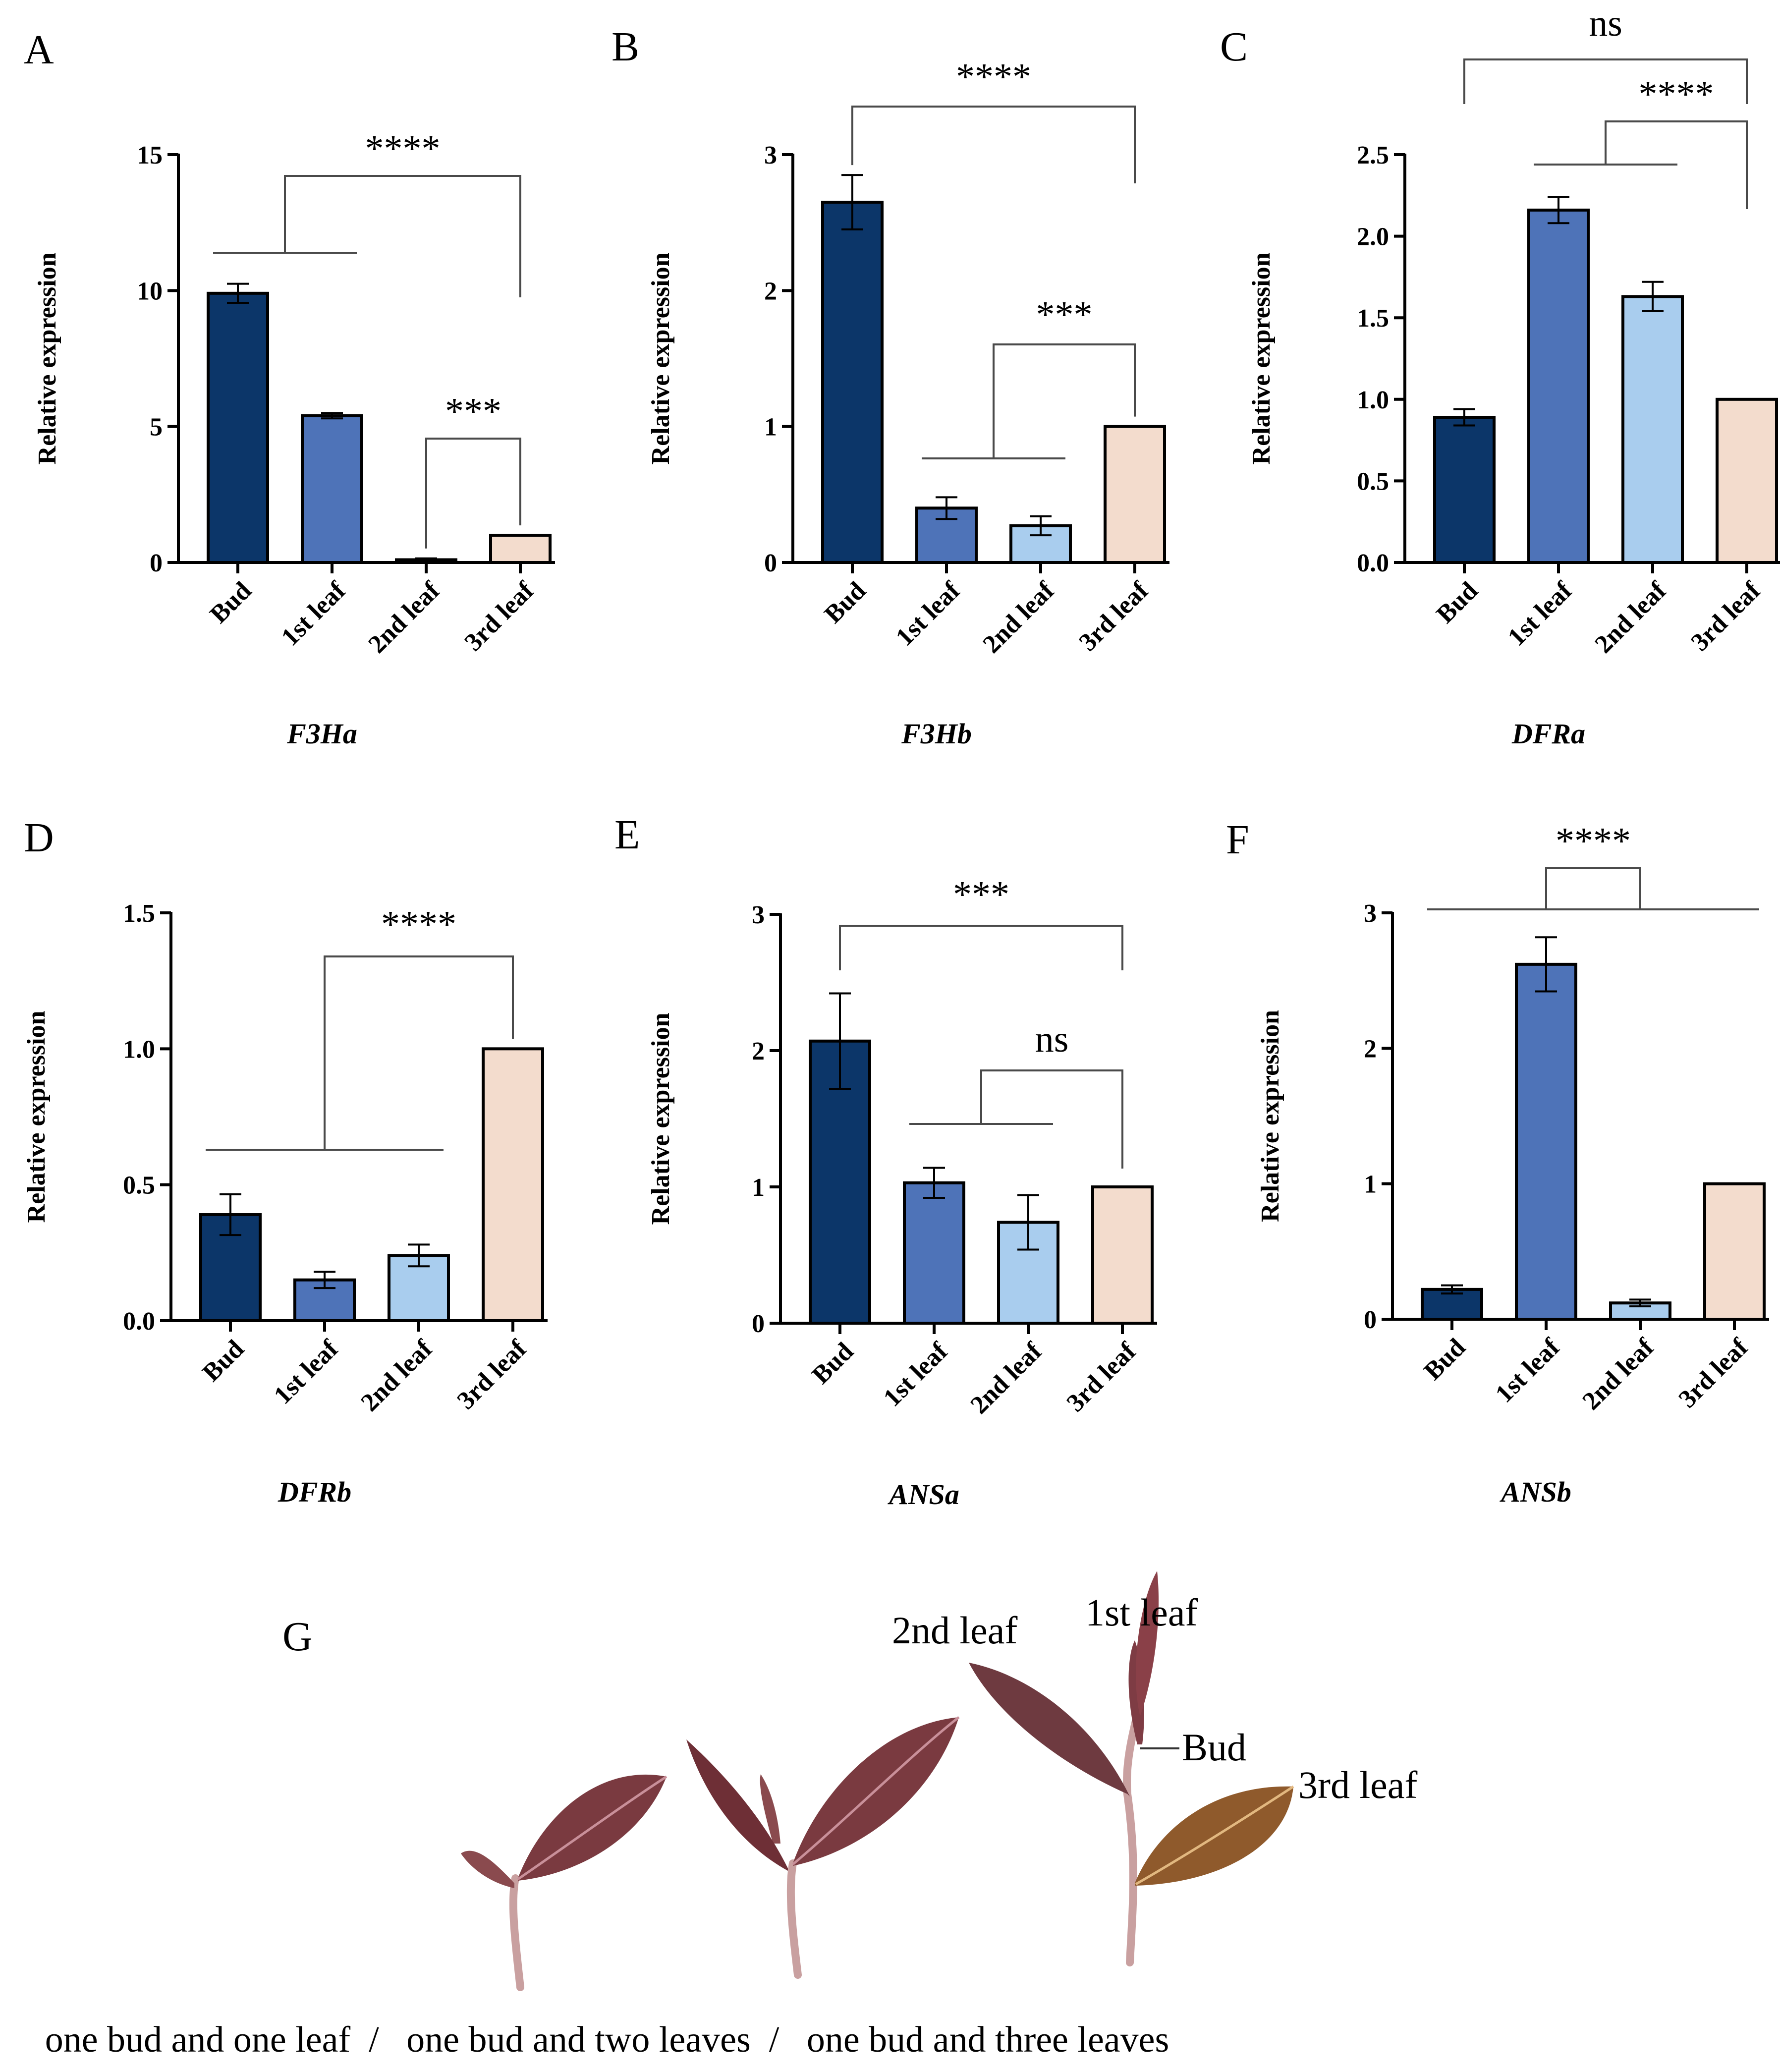  I want to click on gene-title: ANSb, so click(1535, 1492).